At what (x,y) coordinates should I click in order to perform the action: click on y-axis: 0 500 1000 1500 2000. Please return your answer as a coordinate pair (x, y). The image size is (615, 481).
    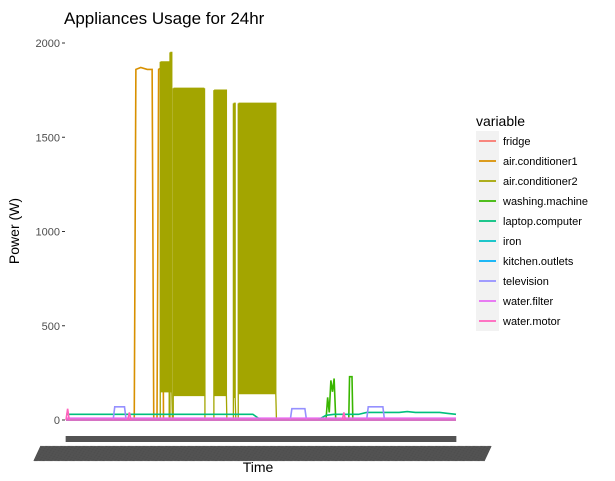
    Looking at the image, I should click on (50, 232).